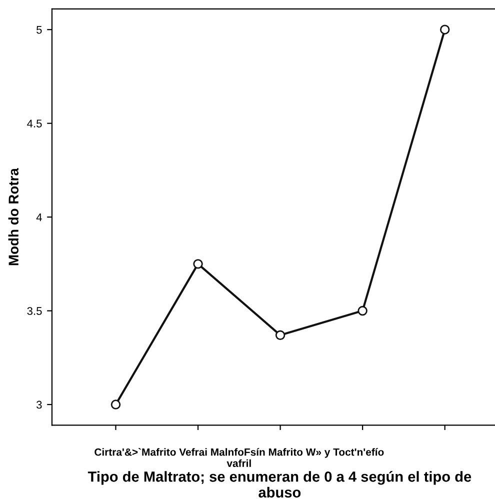 The width and height of the screenshot is (495, 499). What do you see at coordinates (39, 217) in the screenshot?
I see `y-tick-label: 4` at bounding box center [39, 217].